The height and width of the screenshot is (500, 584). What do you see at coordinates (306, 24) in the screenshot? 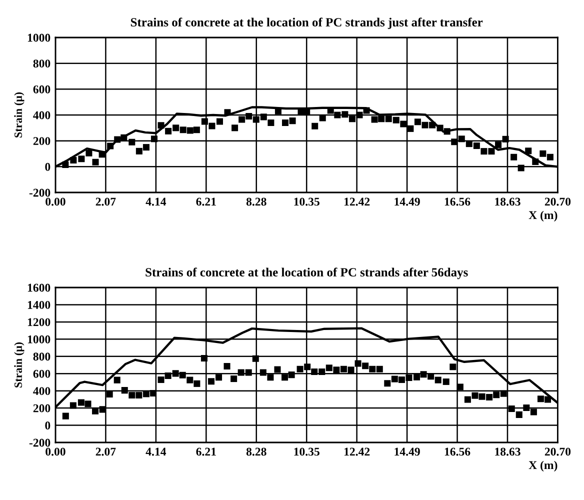
I see `chart-title: Strains of concrete at the location of PC strands just after transfer` at bounding box center [306, 24].